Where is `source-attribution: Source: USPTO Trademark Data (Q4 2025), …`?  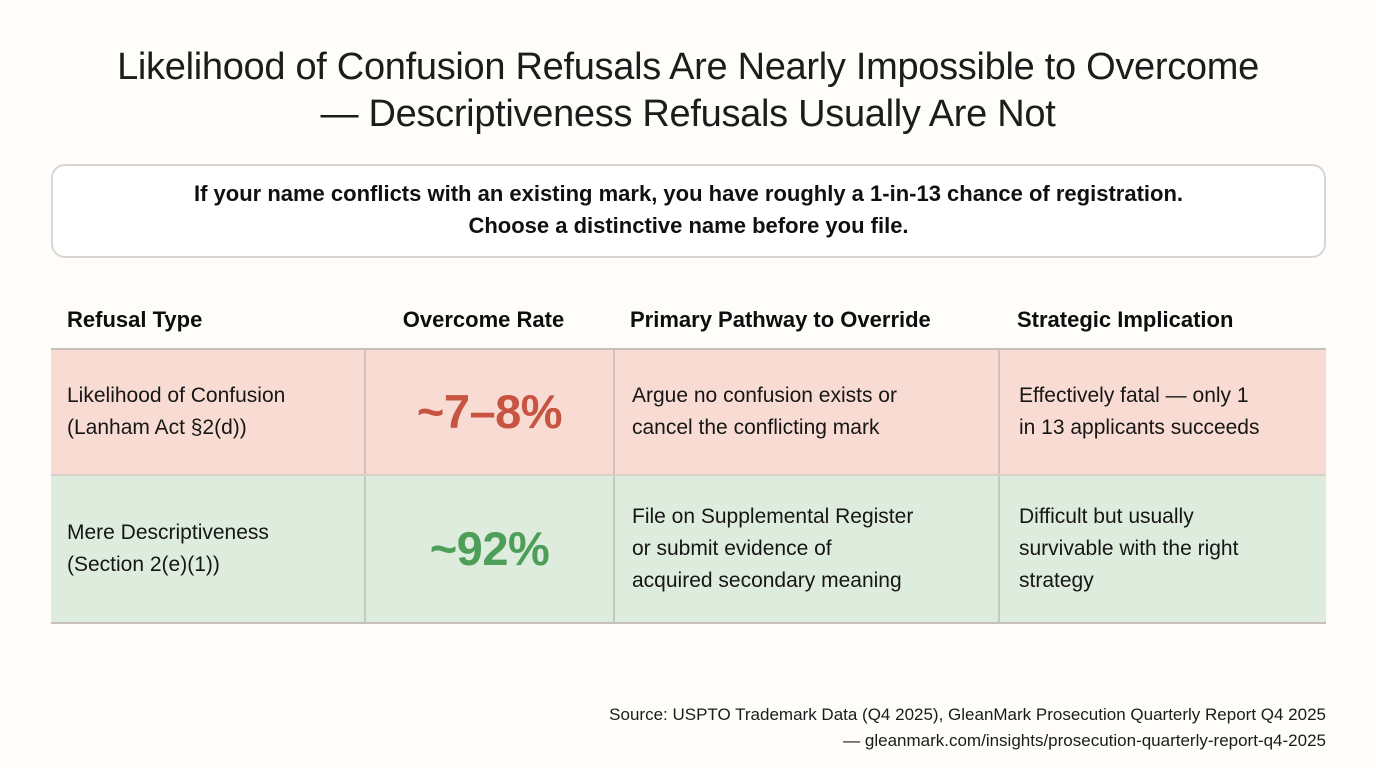
source-attribution: Source: USPTO Trademark Data (Q4 2025), … is located at coordinates (967, 727).